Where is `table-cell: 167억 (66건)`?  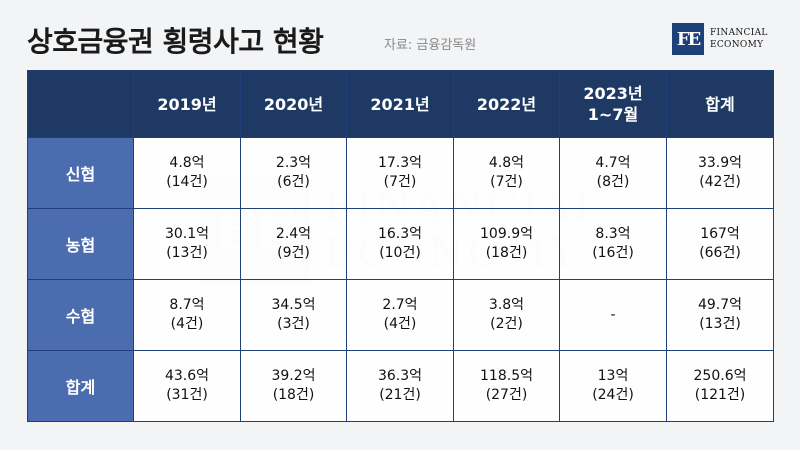
table-cell: 167억 (66건) is located at coordinates (720, 244).